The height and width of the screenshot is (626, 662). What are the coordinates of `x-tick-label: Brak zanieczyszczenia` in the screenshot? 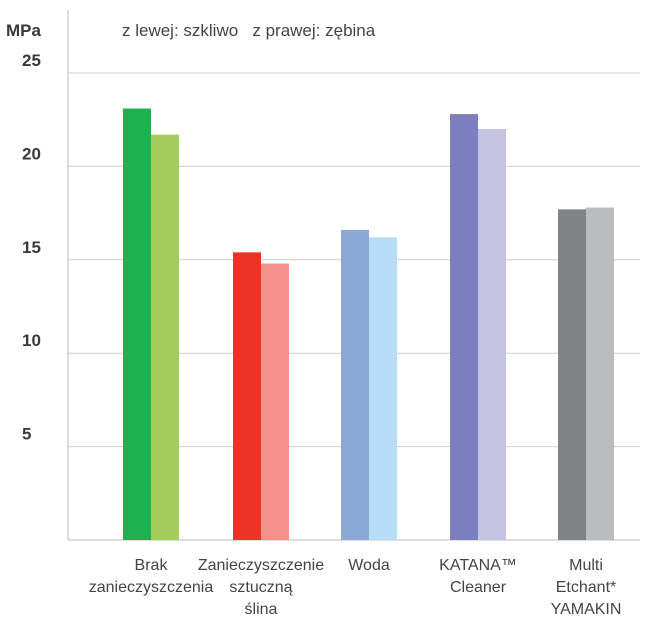 It's located at (151, 576).